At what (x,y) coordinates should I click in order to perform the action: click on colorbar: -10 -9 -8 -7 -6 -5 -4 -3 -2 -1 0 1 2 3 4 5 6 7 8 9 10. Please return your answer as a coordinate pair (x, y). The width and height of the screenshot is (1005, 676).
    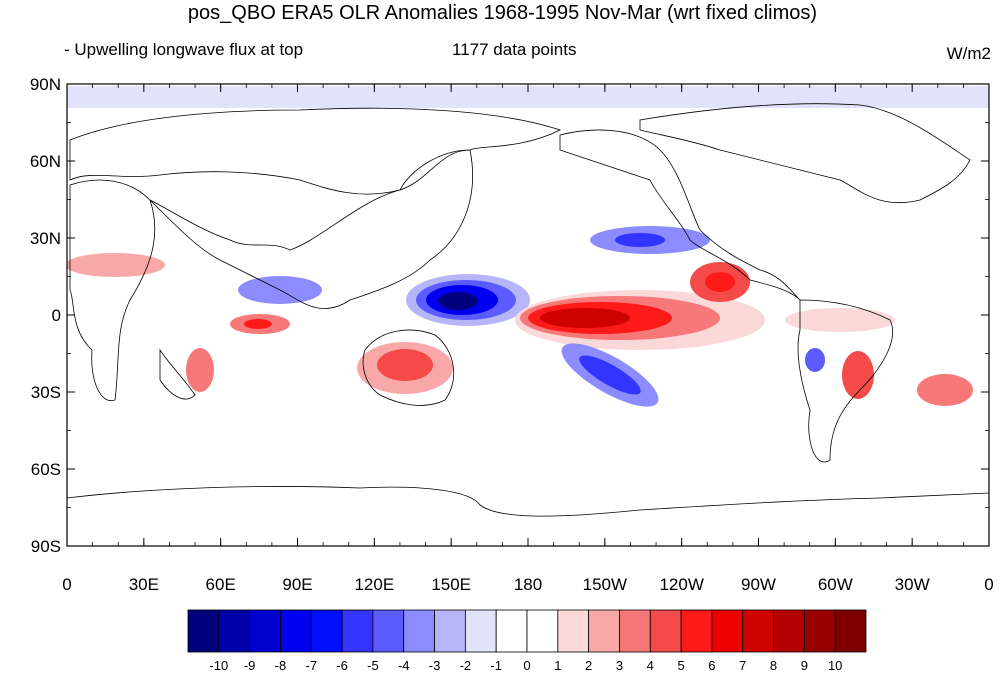
    Looking at the image, I should click on (527, 641).